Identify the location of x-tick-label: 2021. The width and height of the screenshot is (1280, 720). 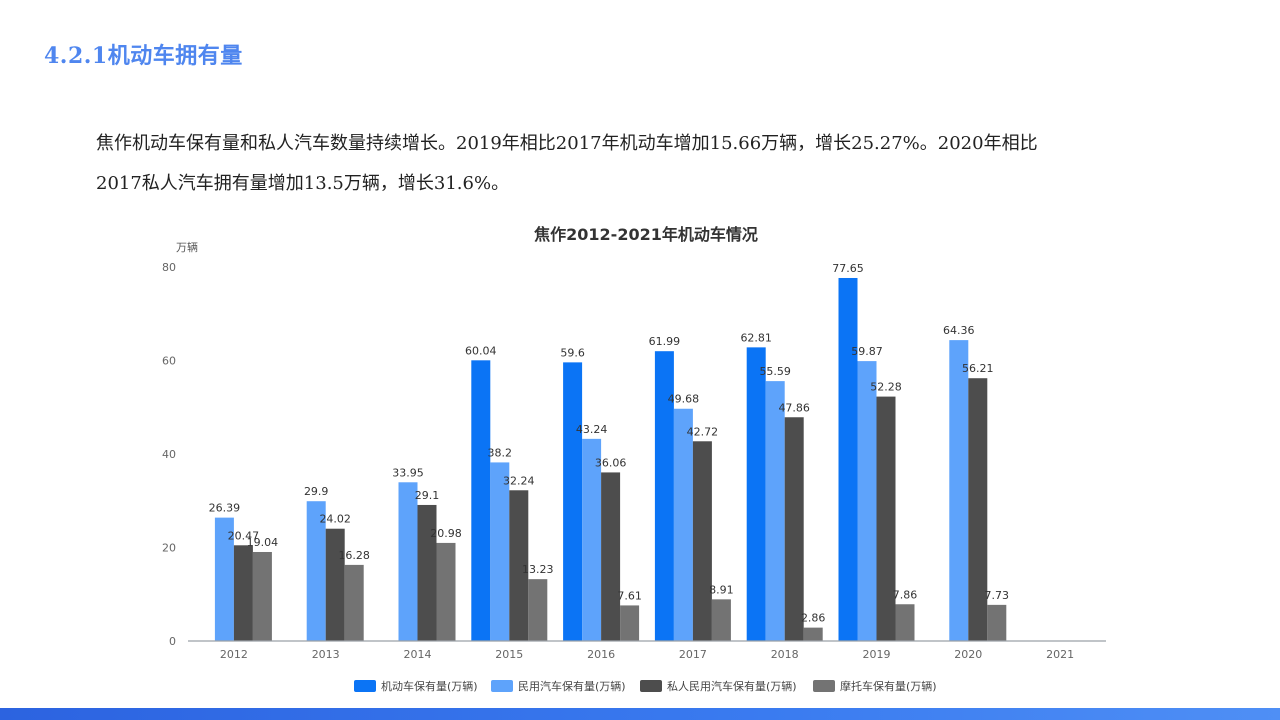
(1060, 654).